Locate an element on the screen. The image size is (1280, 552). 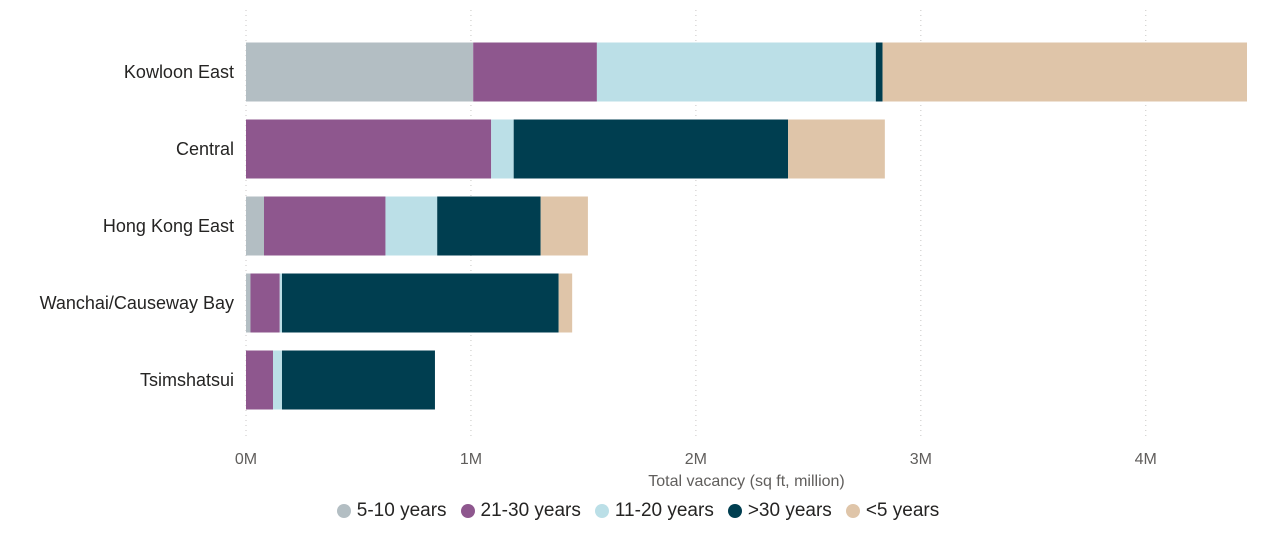
legend-label: <5 years is located at coordinates (902, 510).